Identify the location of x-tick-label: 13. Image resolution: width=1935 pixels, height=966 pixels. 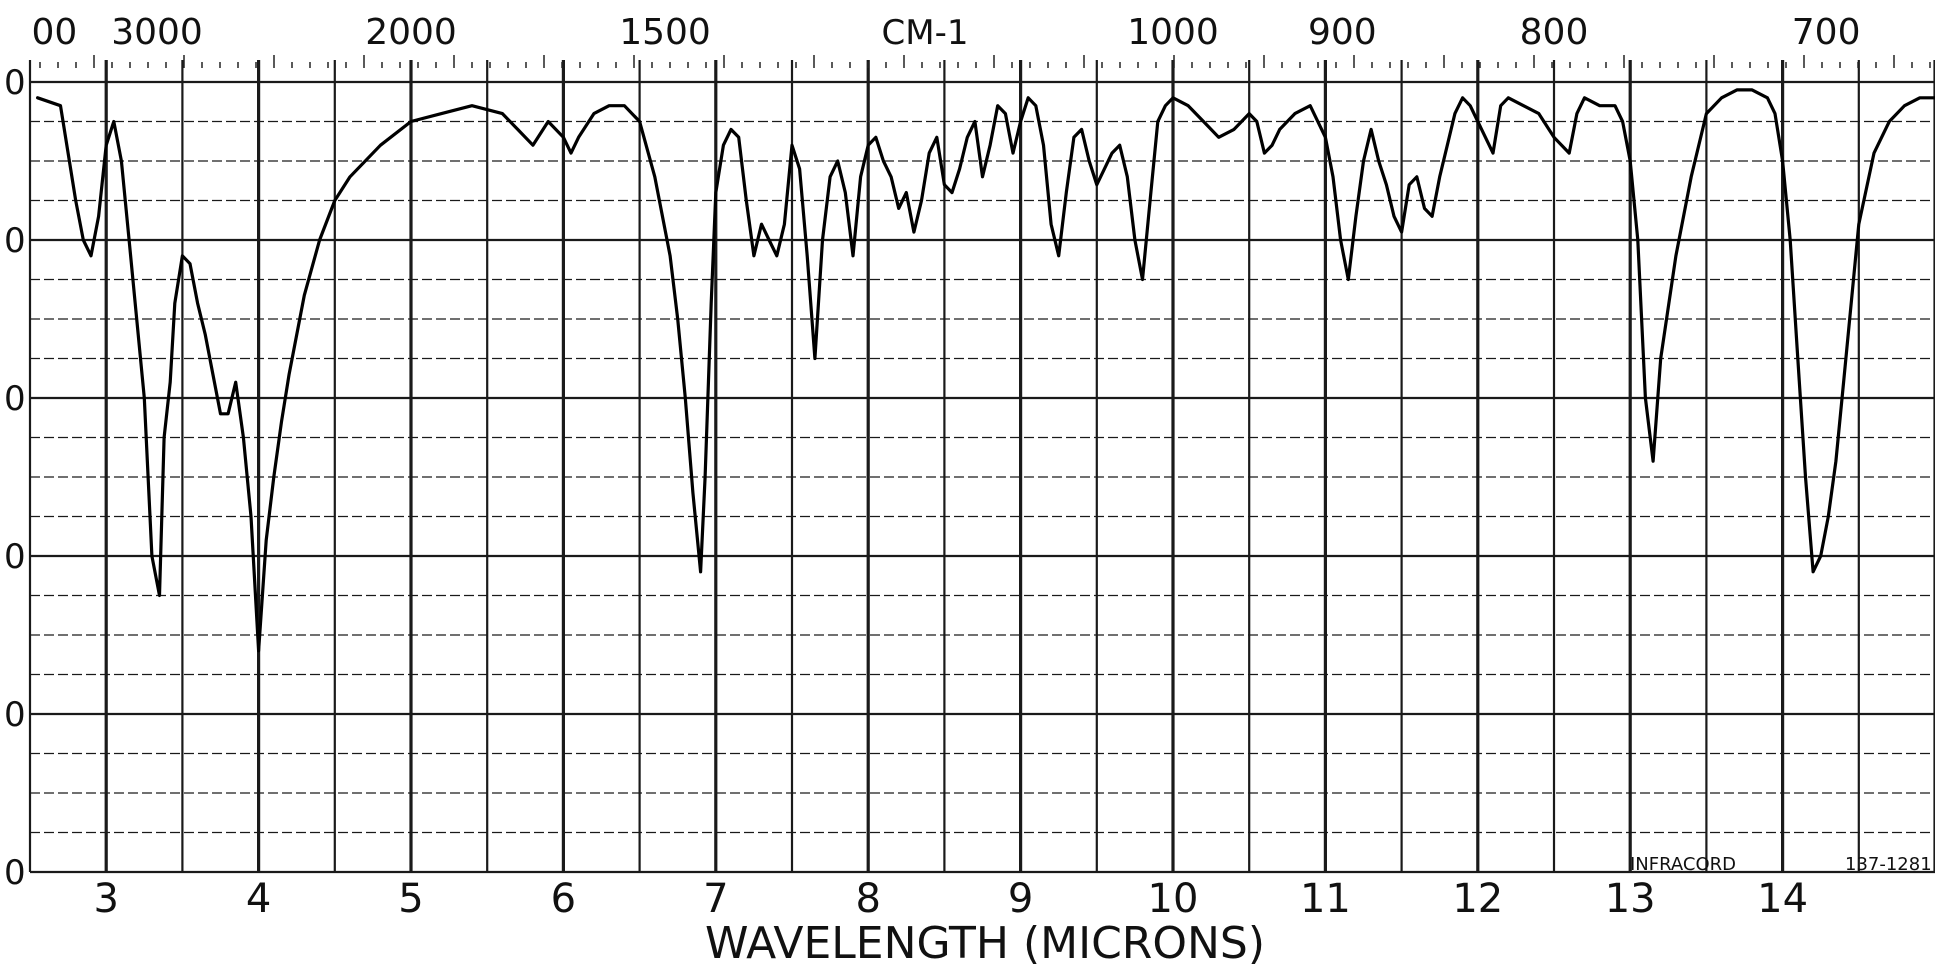
(1630, 899).